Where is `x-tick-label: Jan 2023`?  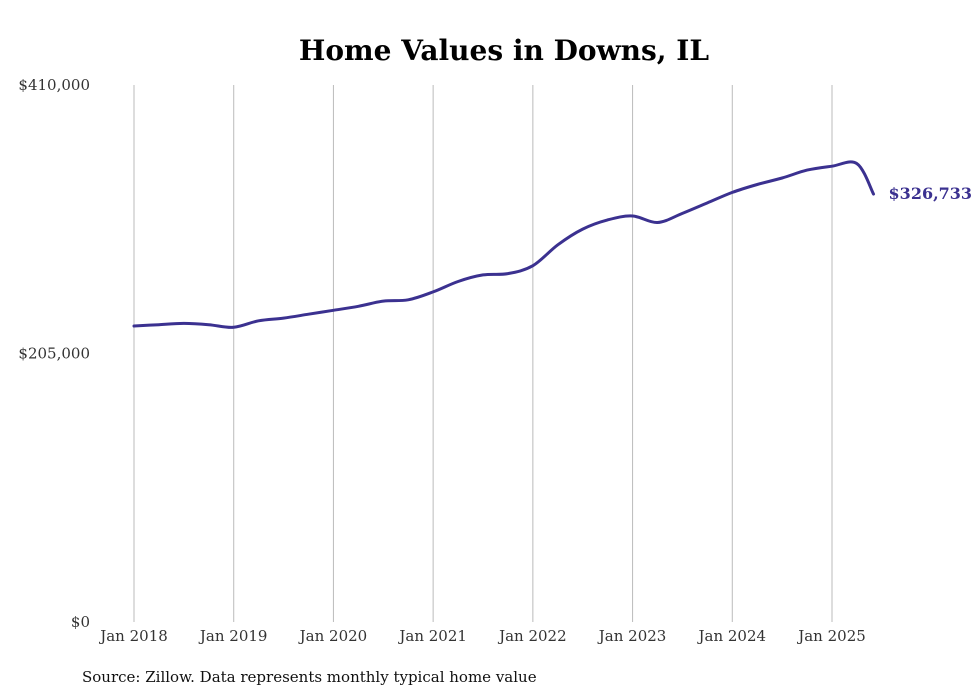
x-tick-label: Jan 2023 is located at coordinates (632, 636).